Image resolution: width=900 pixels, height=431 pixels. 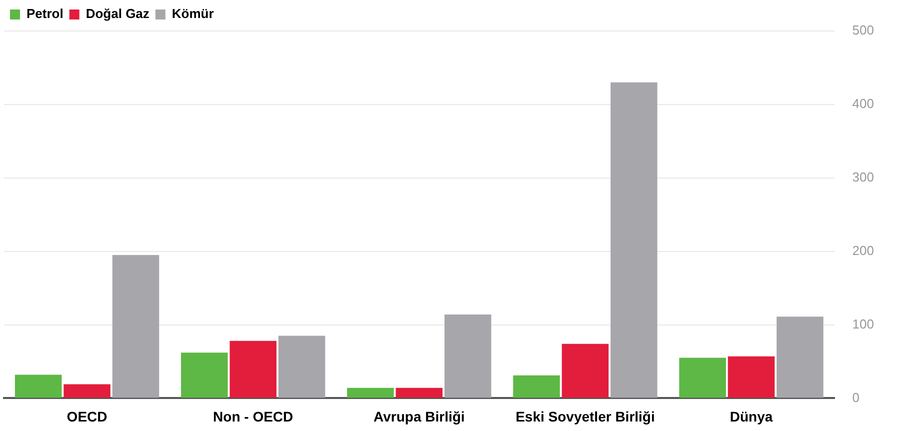 What do you see at coordinates (863, 176) in the screenshot?
I see `y-tick-label: 300` at bounding box center [863, 176].